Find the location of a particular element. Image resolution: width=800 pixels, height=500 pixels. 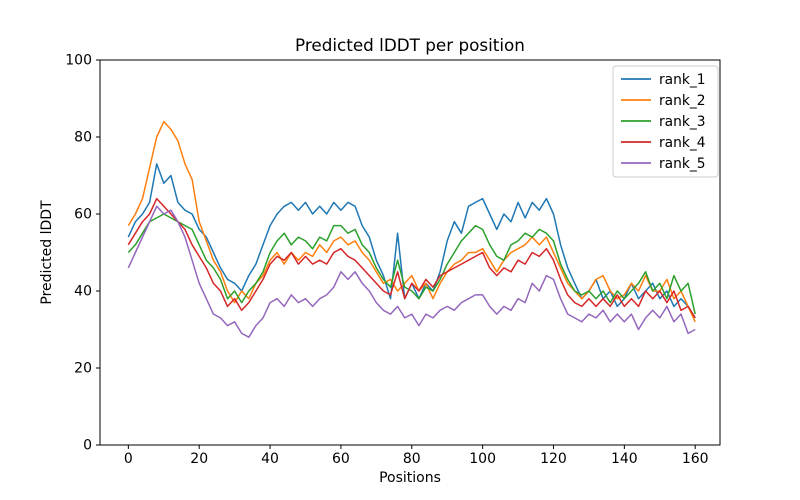

y-tick-label: 100 is located at coordinates (78, 61).